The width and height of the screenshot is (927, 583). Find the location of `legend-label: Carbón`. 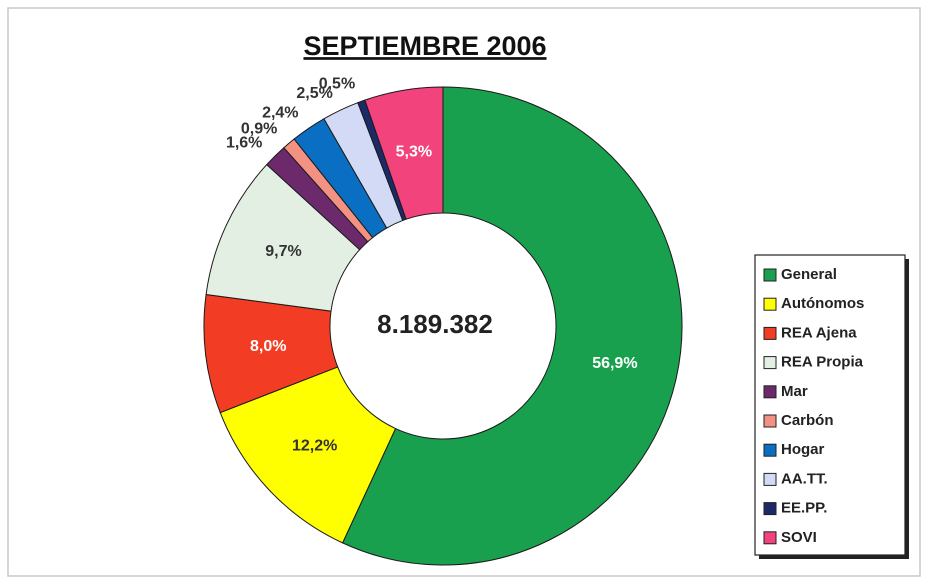

legend-label: Carbón is located at coordinates (807, 420).